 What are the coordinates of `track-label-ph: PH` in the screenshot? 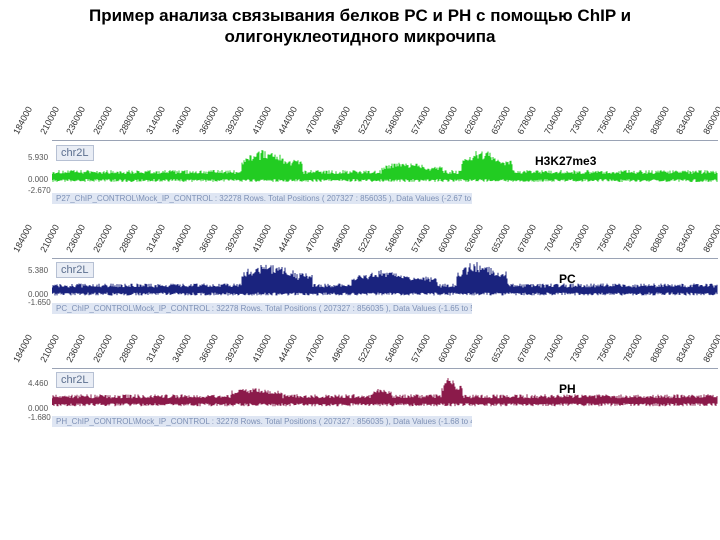 It's located at (567, 389).